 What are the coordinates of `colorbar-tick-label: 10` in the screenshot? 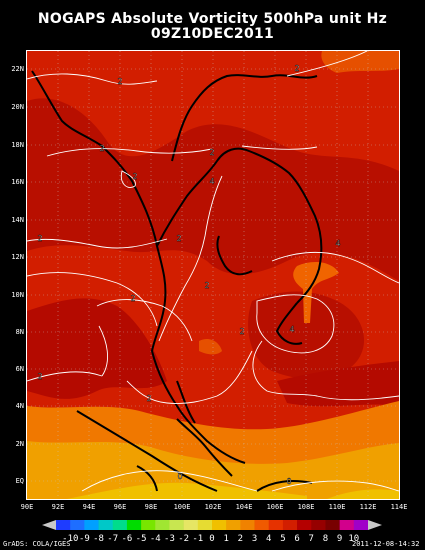 It's located at (354, 539).